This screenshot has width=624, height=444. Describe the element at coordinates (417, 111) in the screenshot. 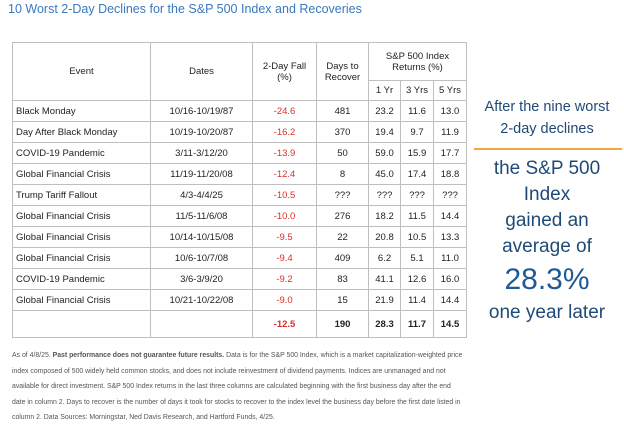

I see `cell: 11.6` at that location.